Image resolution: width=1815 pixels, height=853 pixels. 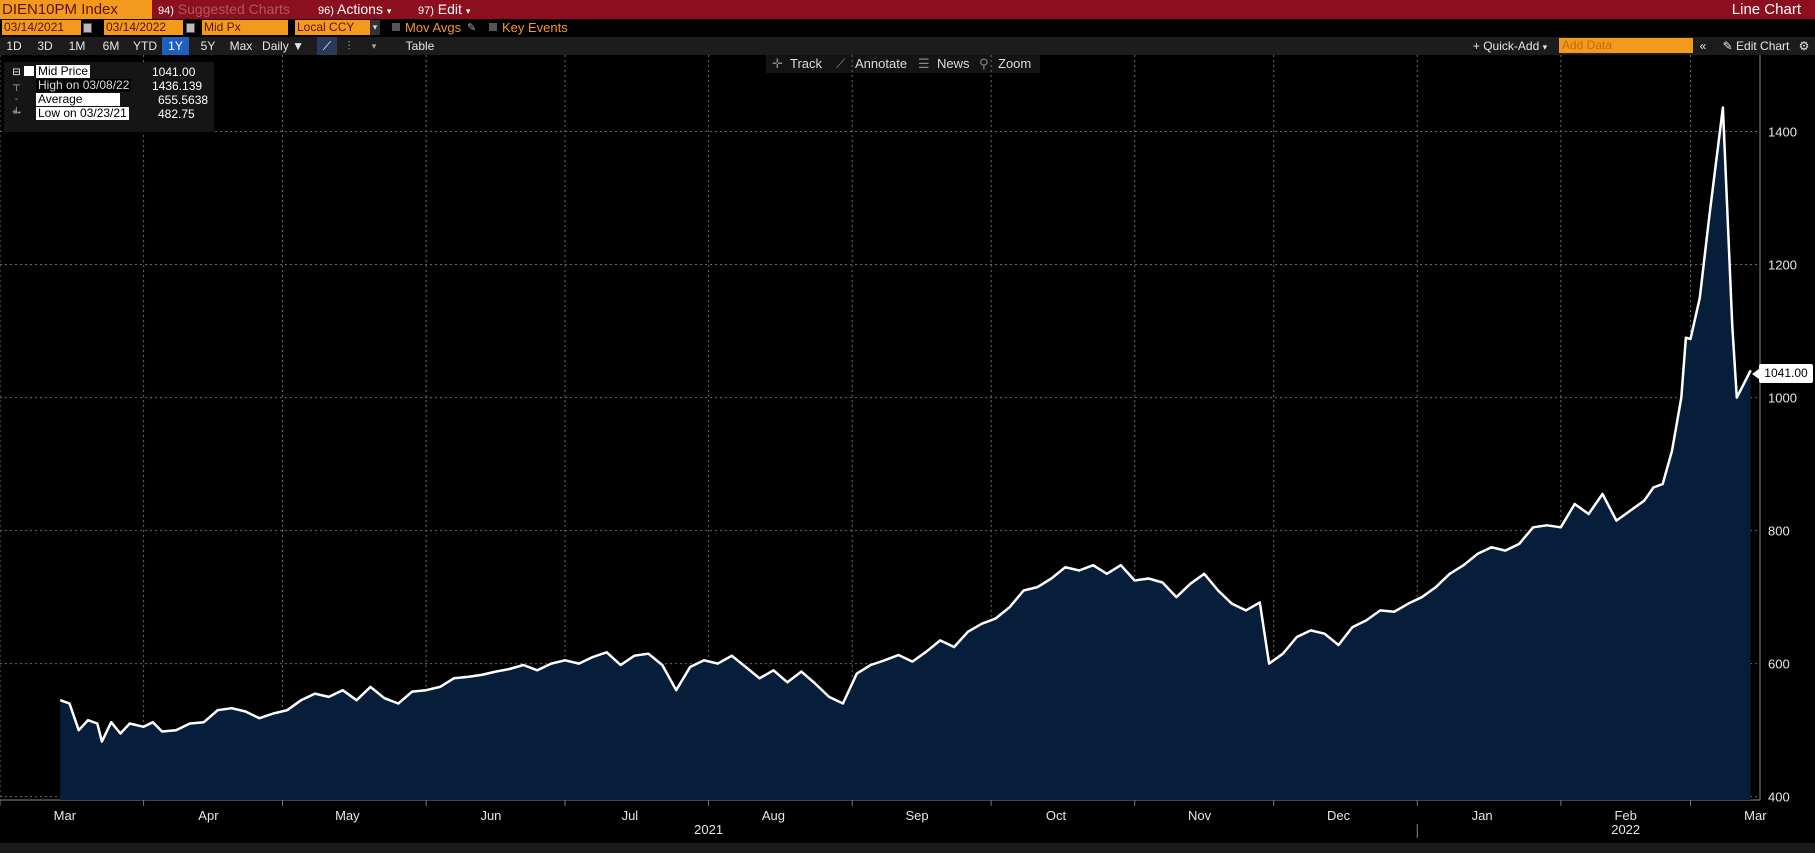 I want to click on news-icon: ☰, so click(x=924, y=63).